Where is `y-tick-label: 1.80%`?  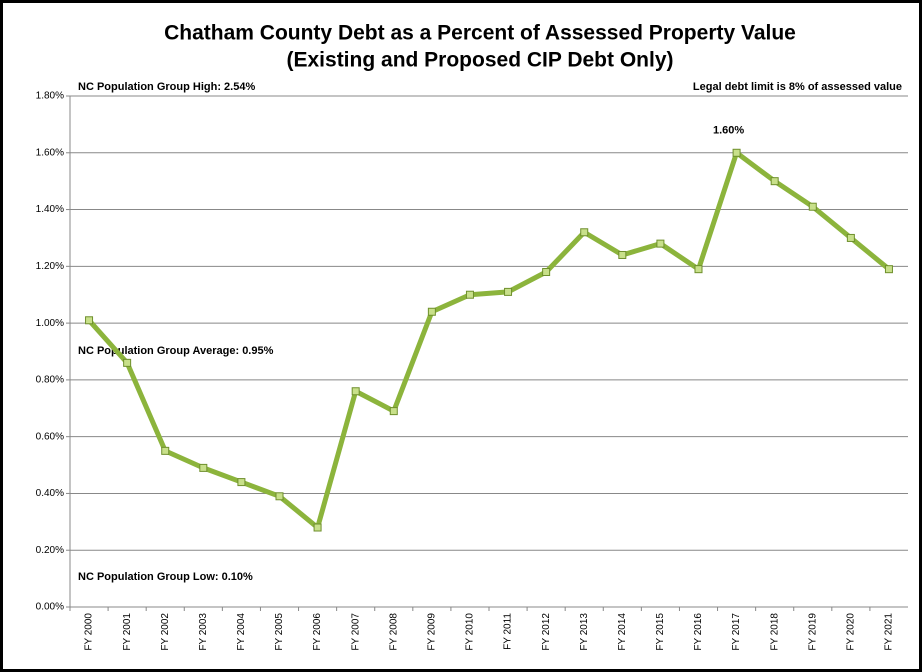 y-tick-label: 1.80% is located at coordinates (50, 96).